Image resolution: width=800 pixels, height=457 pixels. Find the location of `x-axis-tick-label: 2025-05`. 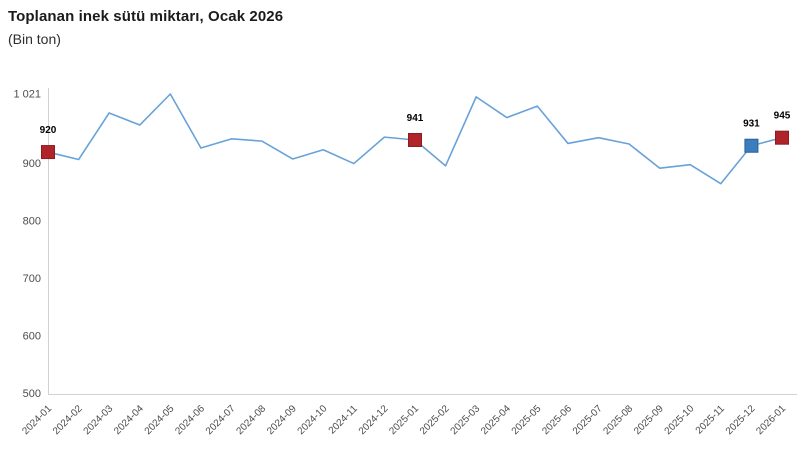

x-axis-tick-label: 2025-05 is located at coordinates (527, 420).